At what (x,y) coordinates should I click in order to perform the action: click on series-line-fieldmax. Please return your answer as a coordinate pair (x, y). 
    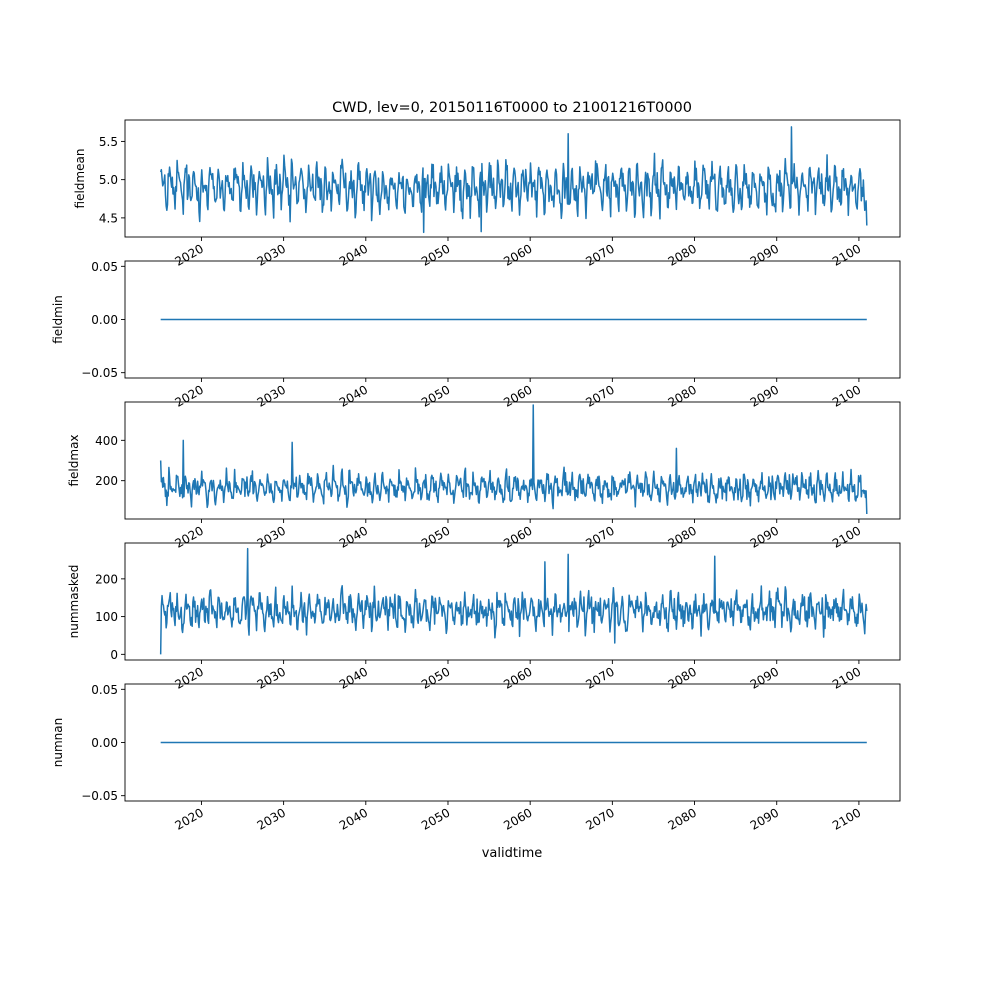
    Looking at the image, I should click on (513, 459).